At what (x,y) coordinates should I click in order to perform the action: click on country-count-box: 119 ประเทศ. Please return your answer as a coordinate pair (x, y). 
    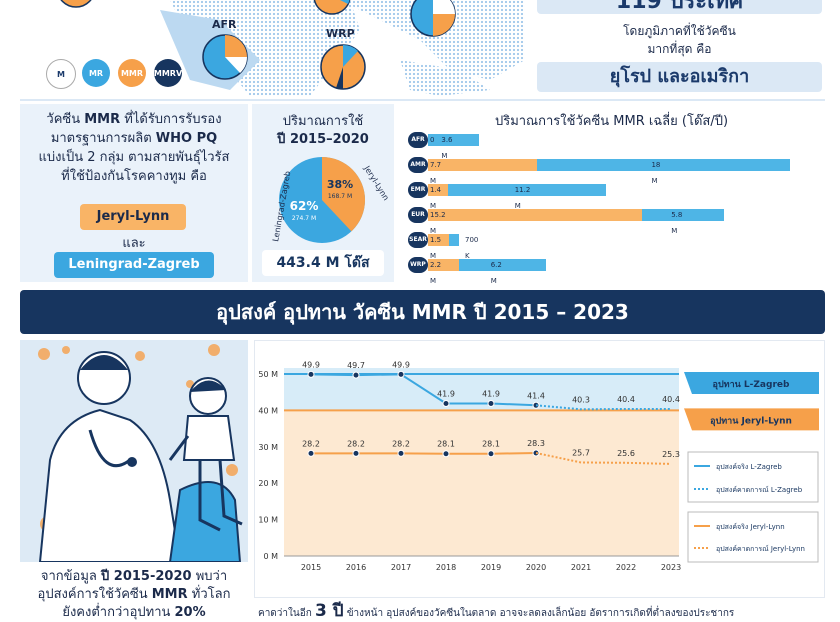
    Looking at the image, I should click on (679, 7).